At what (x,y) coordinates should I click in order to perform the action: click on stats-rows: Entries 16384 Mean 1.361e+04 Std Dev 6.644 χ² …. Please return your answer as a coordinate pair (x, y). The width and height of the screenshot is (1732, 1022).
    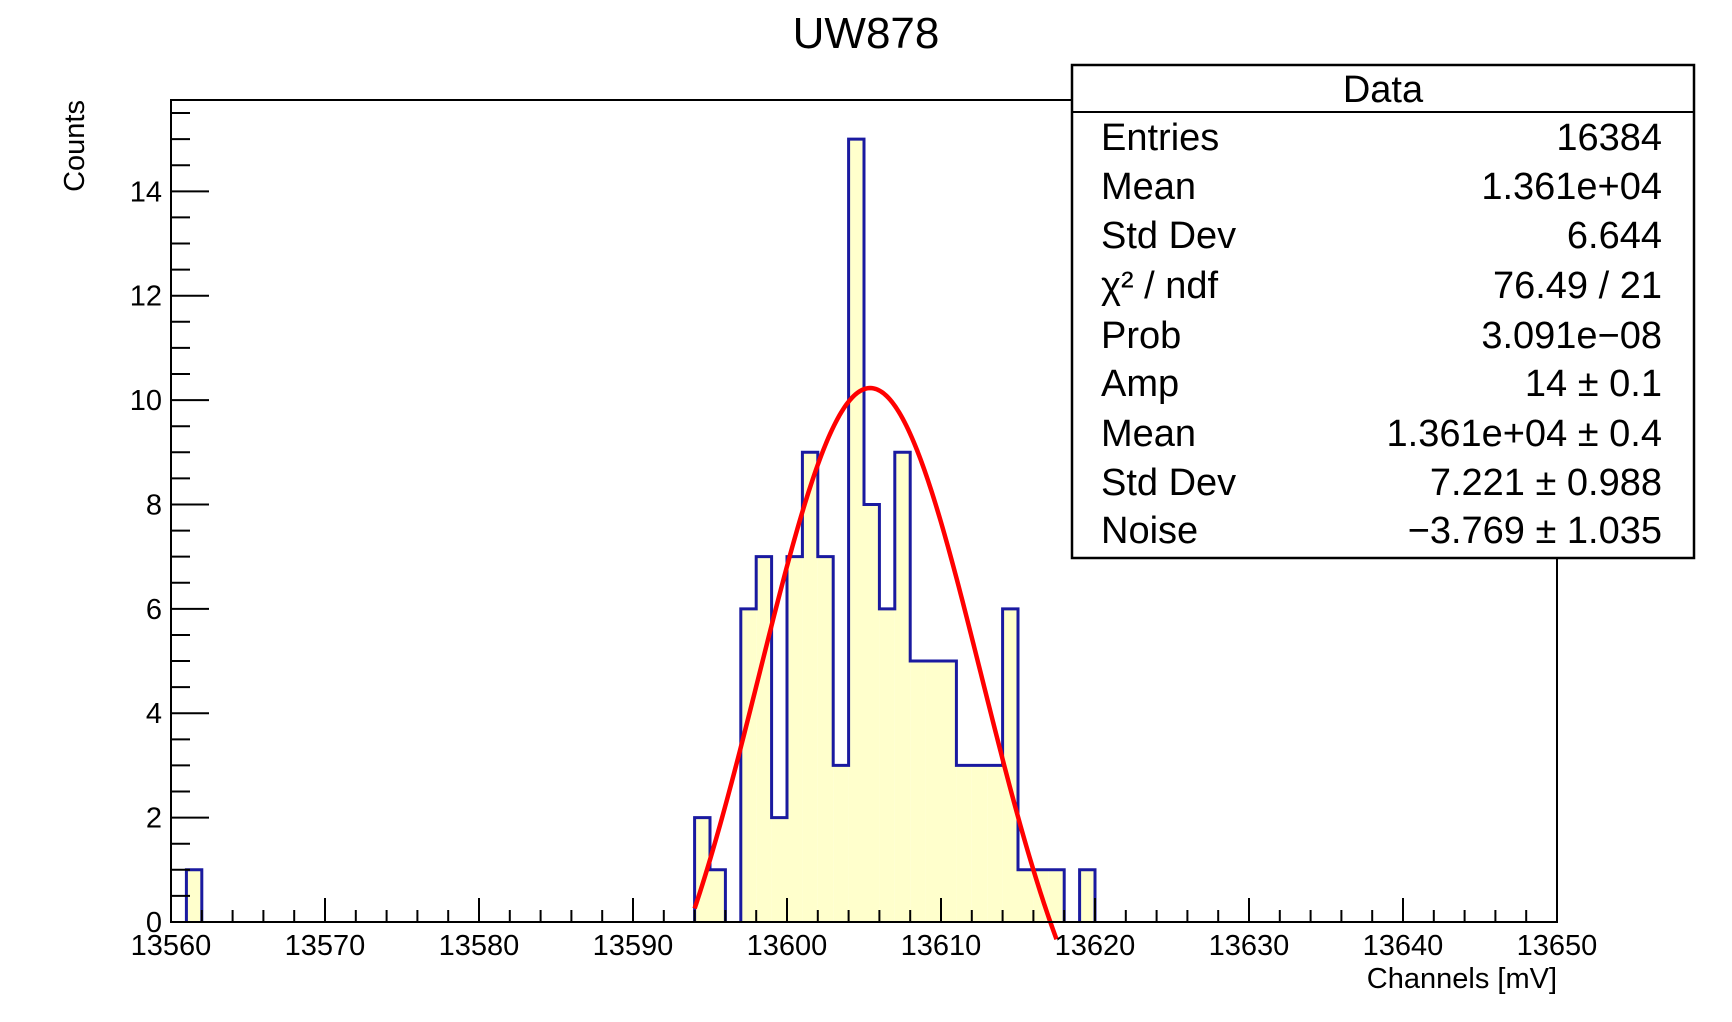
    Looking at the image, I should click on (1381, 334).